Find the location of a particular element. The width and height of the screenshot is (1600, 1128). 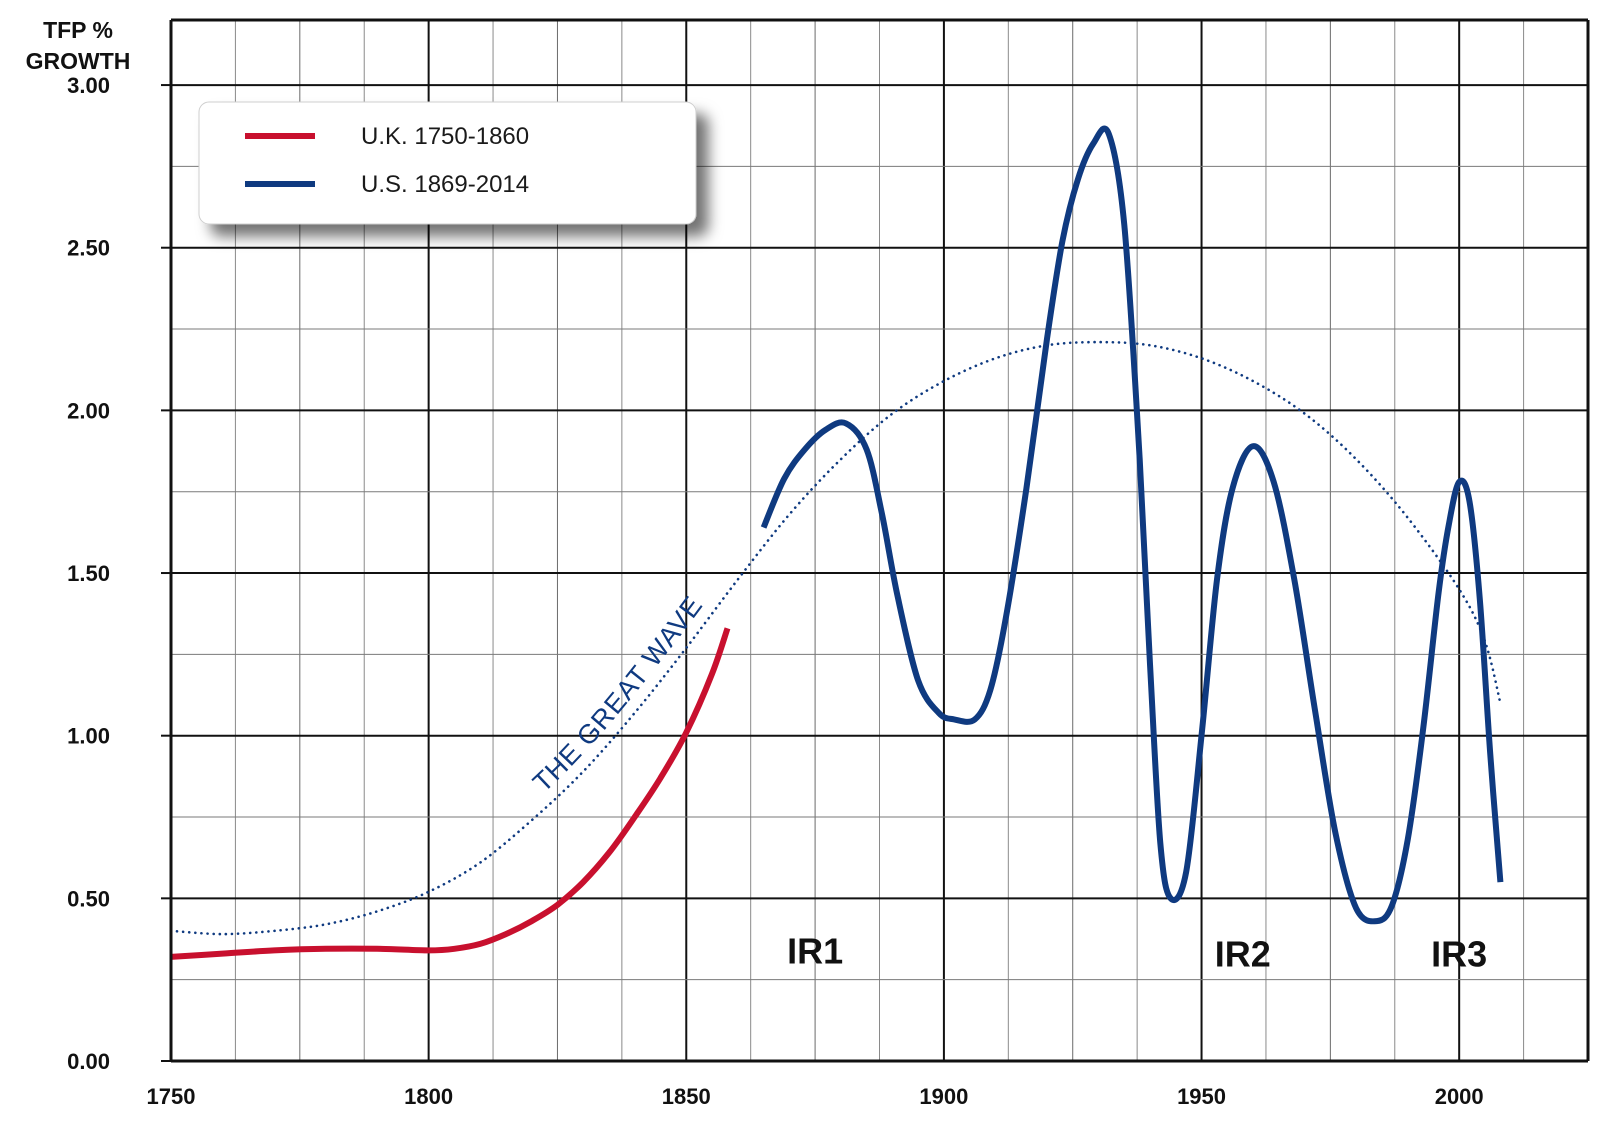

y-tick-label: 3.00 is located at coordinates (88, 85).